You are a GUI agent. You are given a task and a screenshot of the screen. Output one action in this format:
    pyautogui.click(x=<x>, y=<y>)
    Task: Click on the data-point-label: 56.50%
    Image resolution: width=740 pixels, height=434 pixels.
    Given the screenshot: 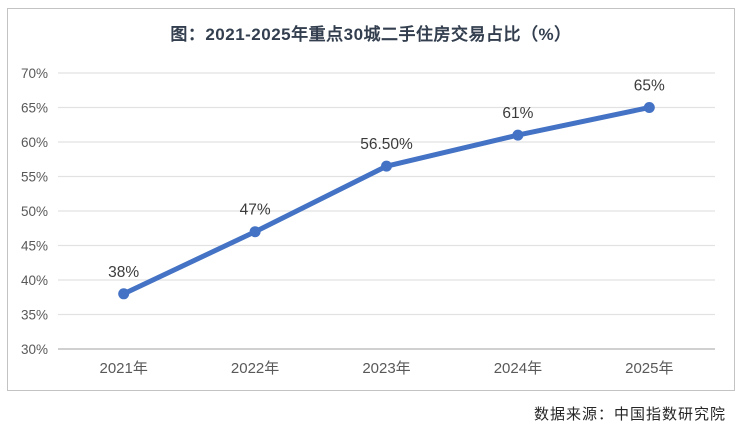 What is the action you would take?
    pyautogui.click(x=386, y=144)
    